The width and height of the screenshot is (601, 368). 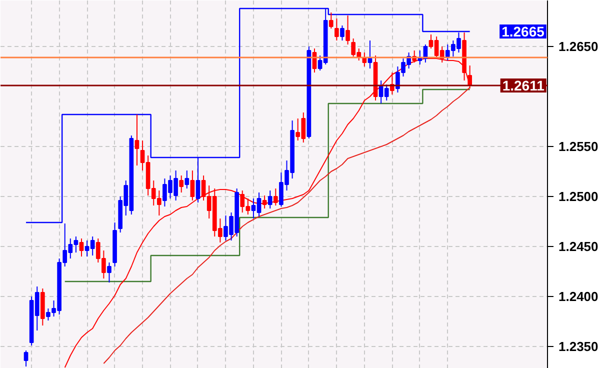 What do you see at coordinates (578, 196) in the screenshot?
I see `y-tick-label: 1.2500` at bounding box center [578, 196].